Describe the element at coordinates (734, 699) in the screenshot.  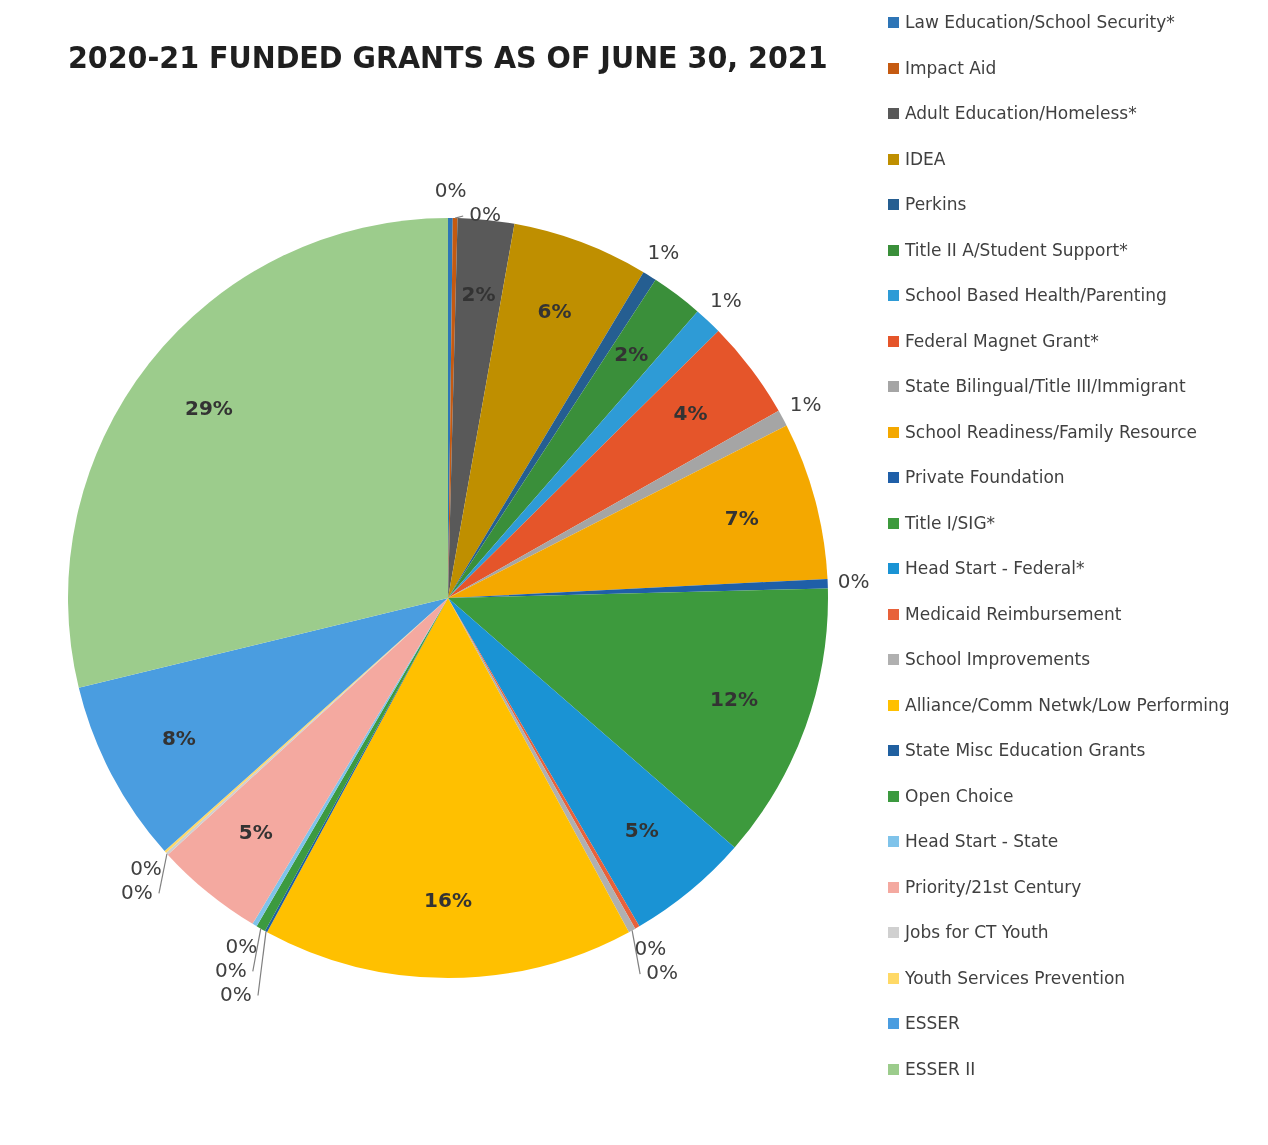
I see `data-label: 12%` at that location.